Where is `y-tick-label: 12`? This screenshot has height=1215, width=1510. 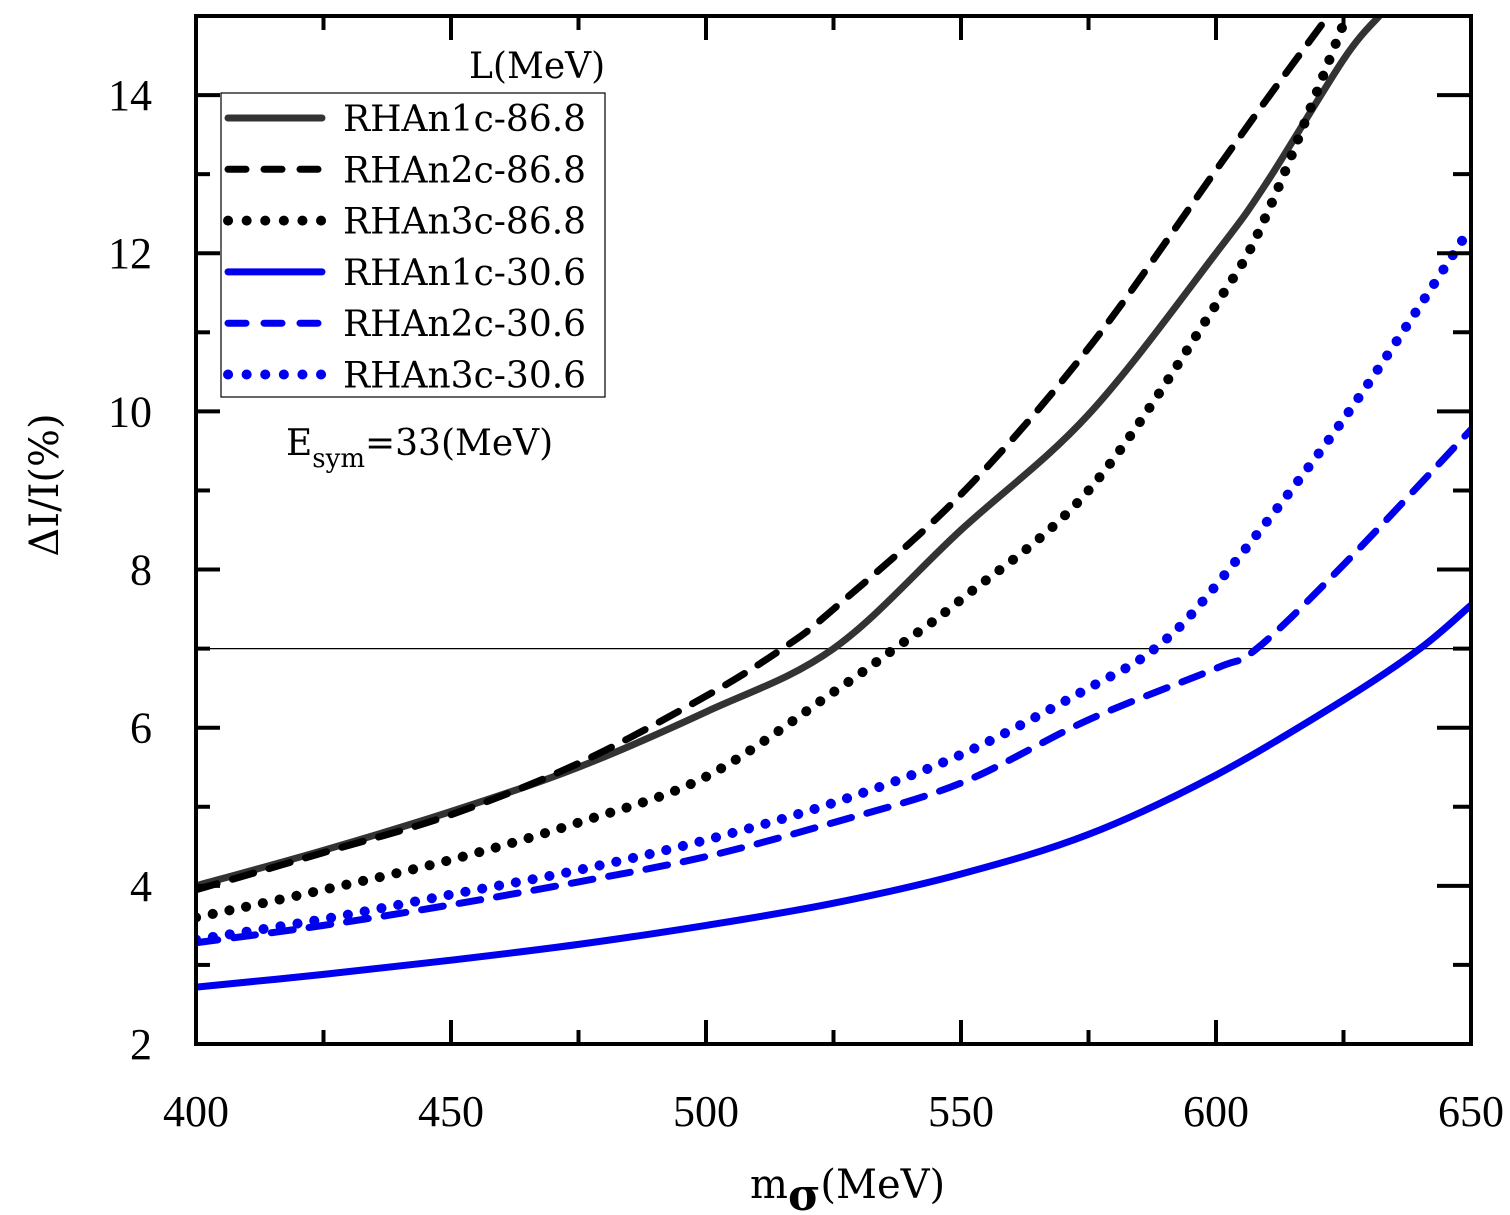 y-tick-label: 12 is located at coordinates (130, 253).